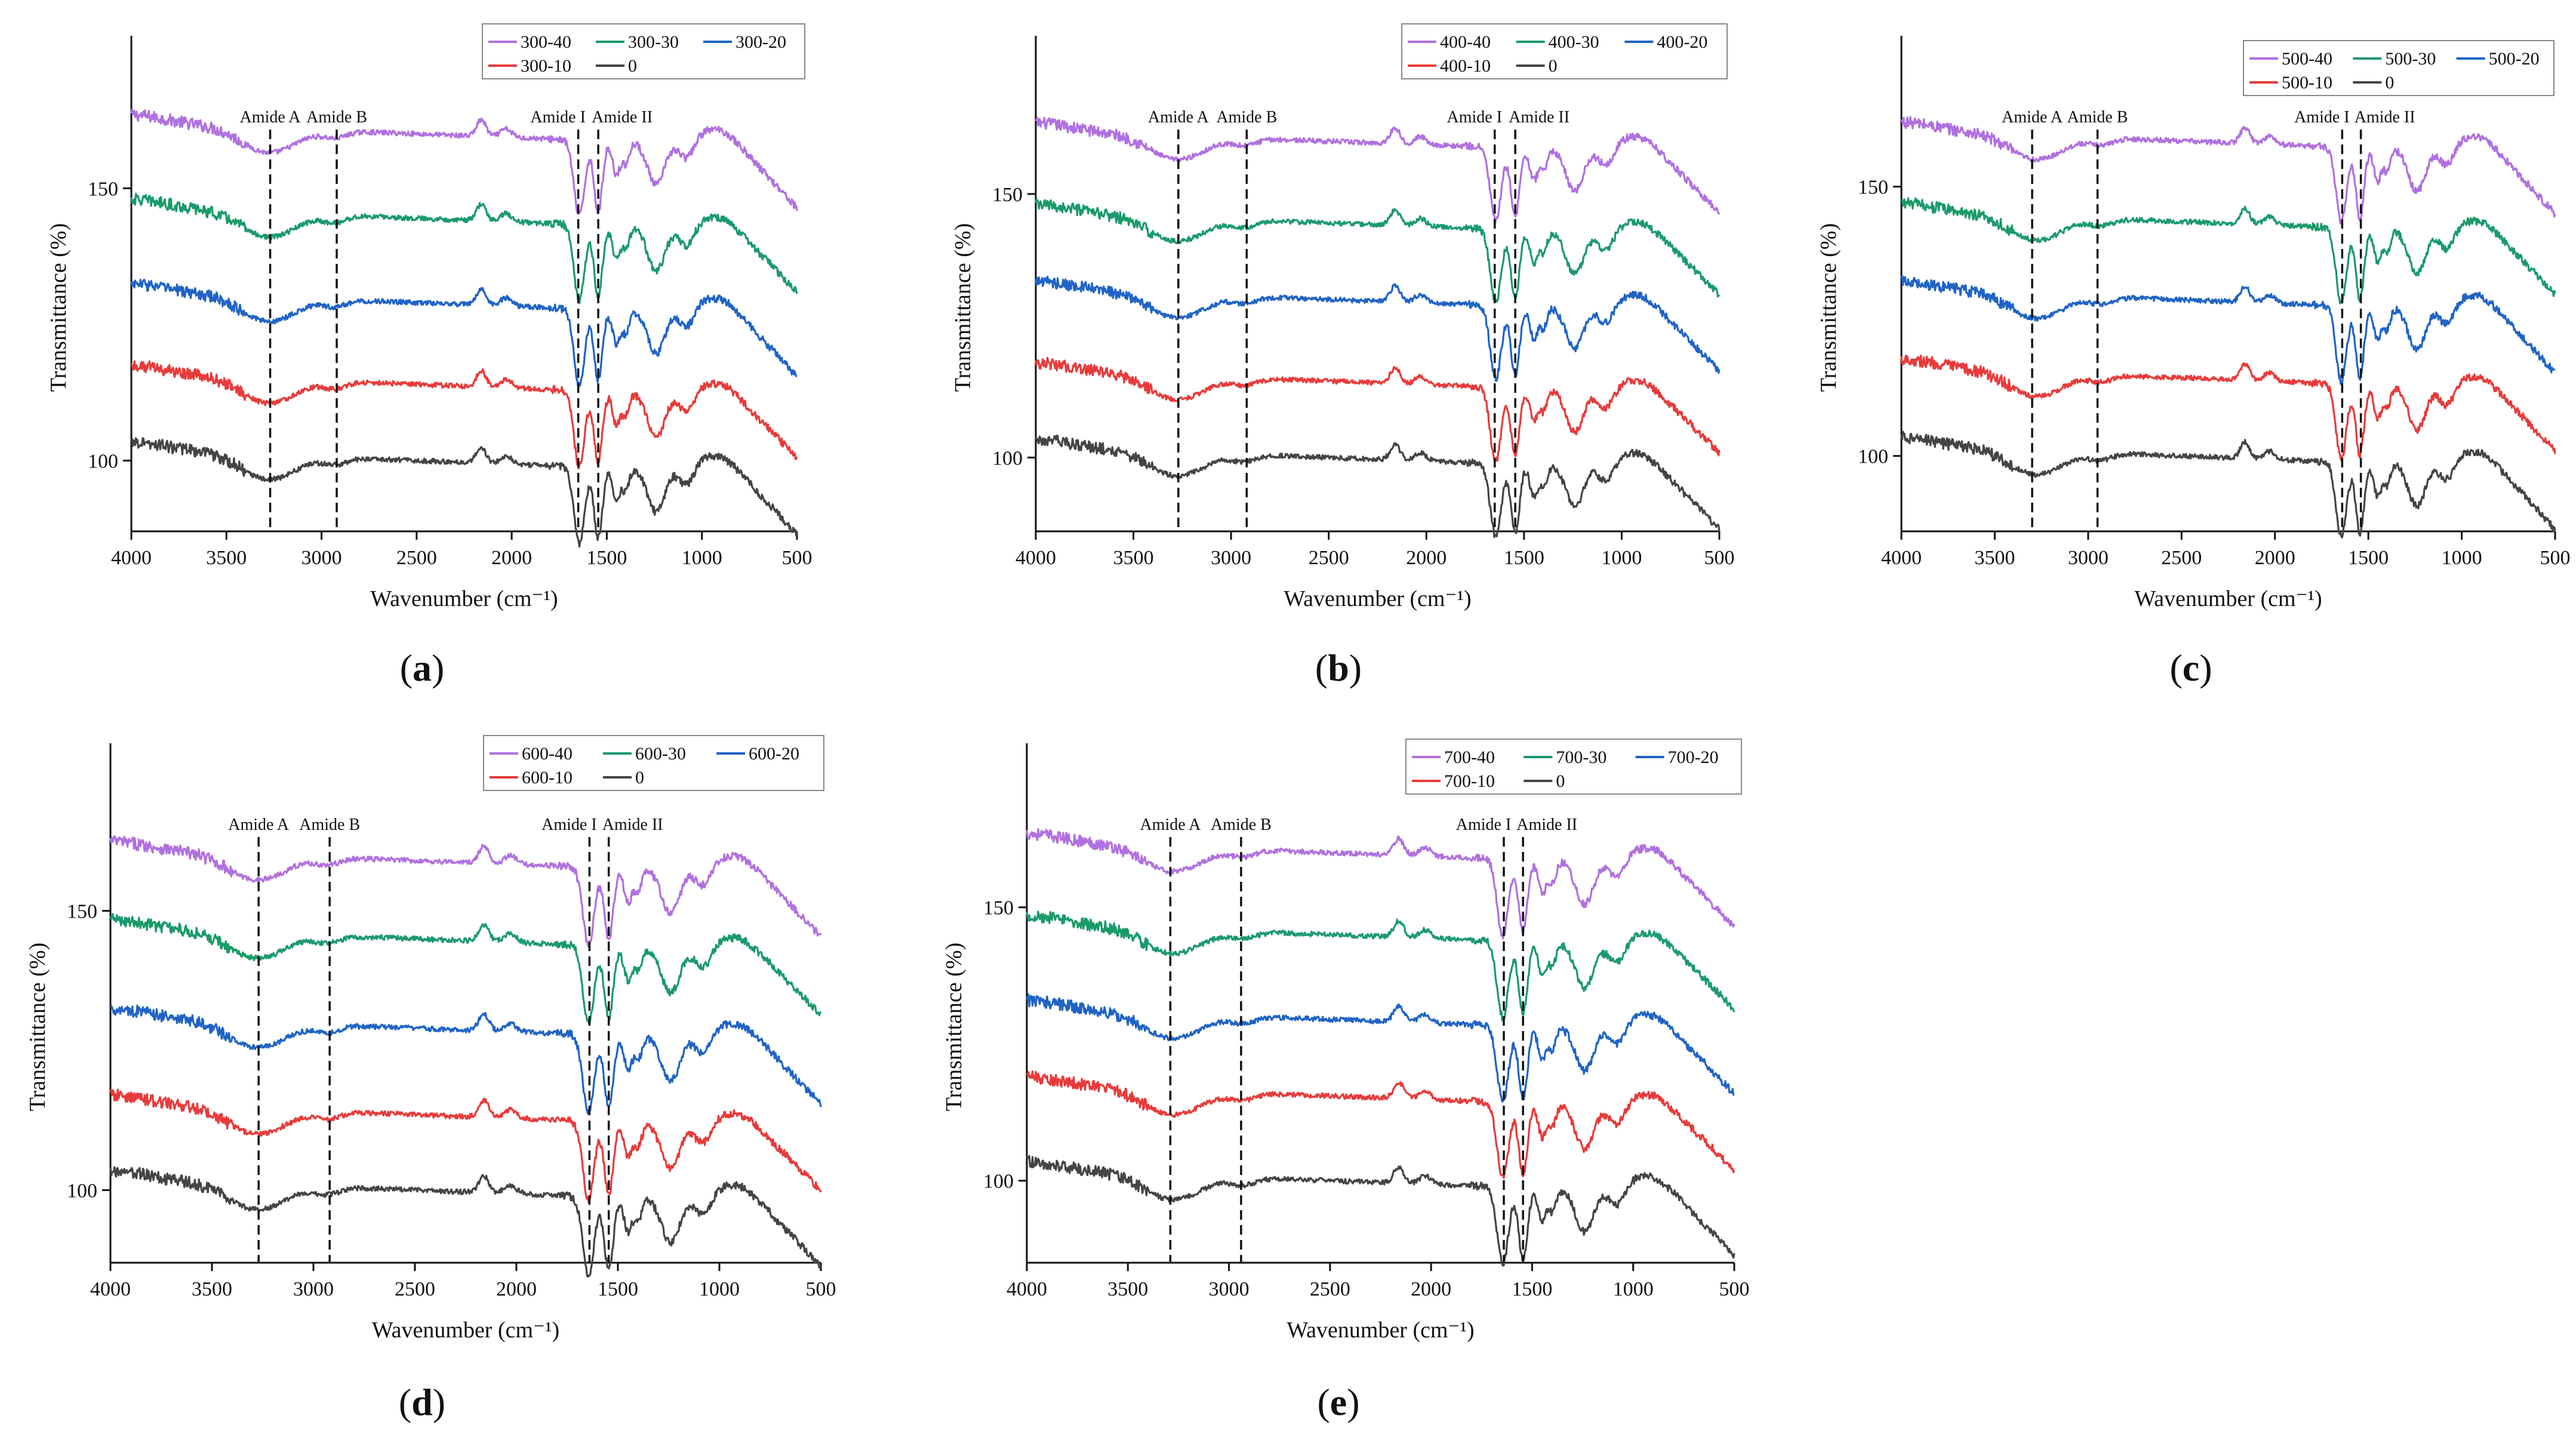 The width and height of the screenshot is (2576, 1446). I want to click on panel-caption: (b), so click(1338, 668).